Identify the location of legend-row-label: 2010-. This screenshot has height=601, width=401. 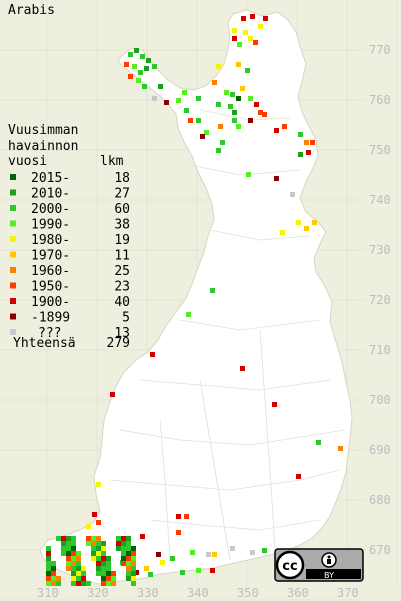
(50, 194).